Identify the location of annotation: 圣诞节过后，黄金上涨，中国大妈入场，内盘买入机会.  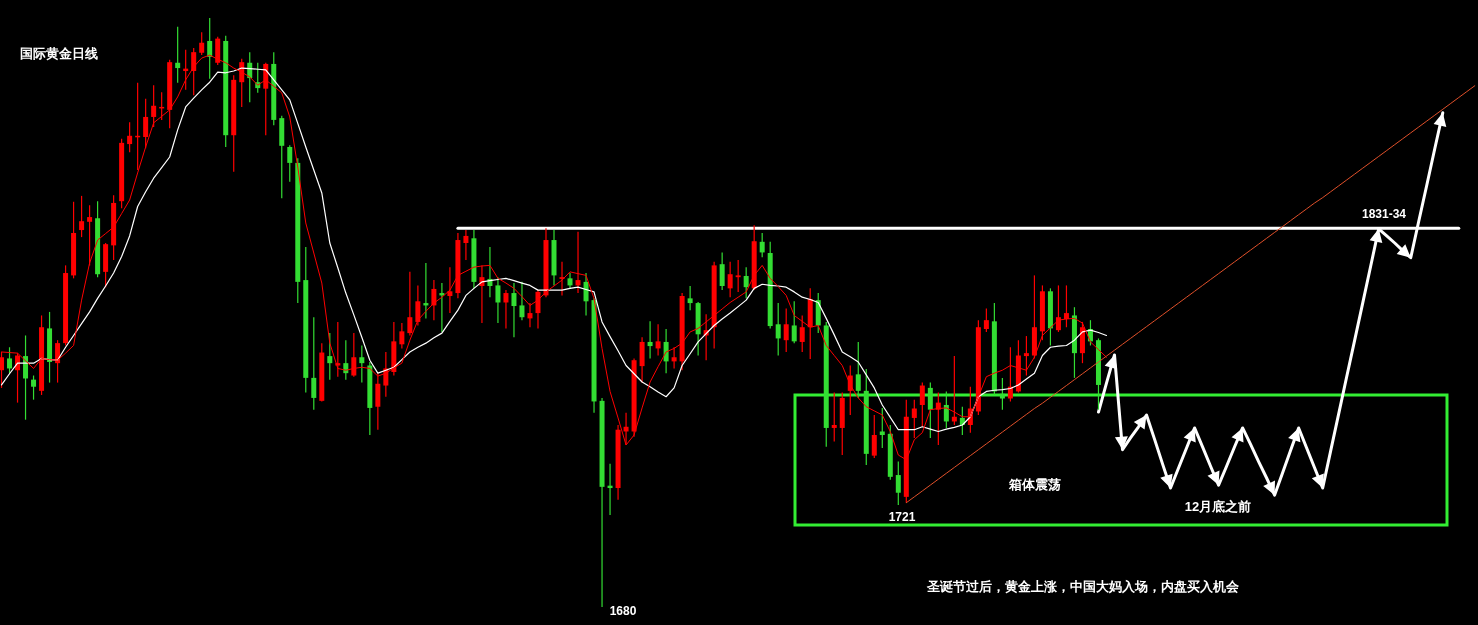
(1083, 586).